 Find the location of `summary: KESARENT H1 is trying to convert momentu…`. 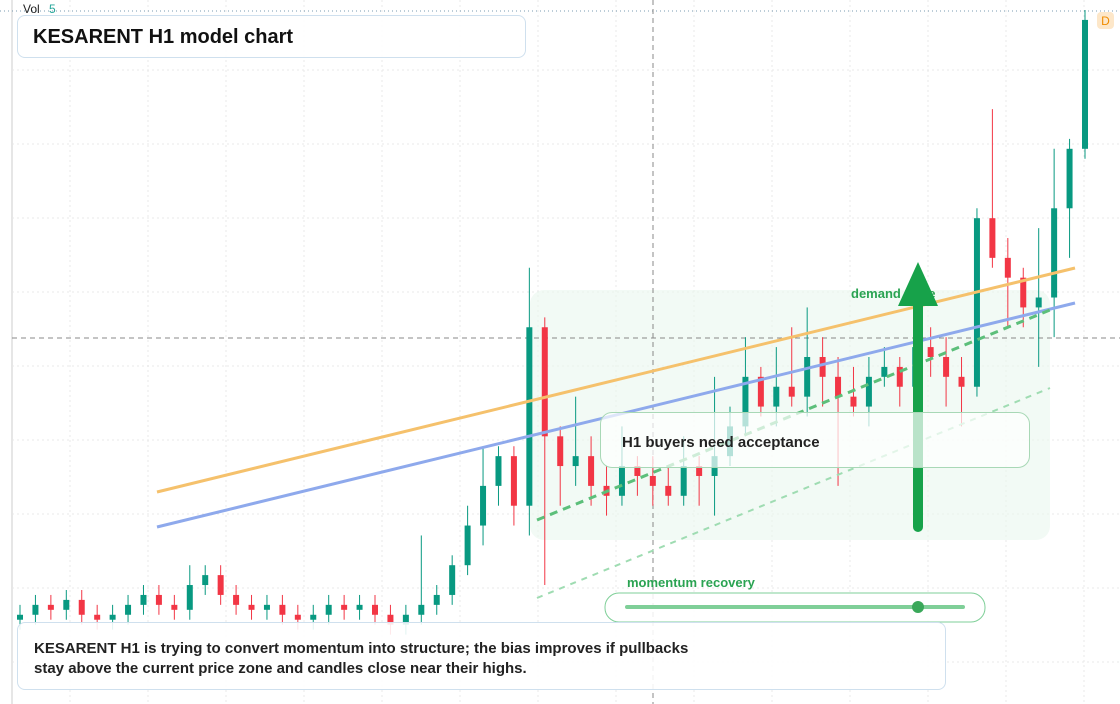

summary: KESARENT H1 is trying to convert momentu… is located at coordinates (361, 659).